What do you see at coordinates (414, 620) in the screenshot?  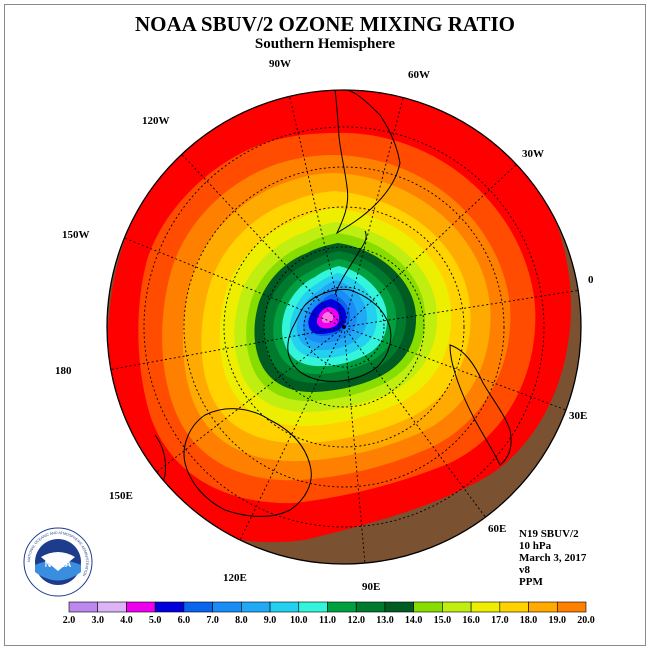 I see `colorbar-tick-label: 14.0` at bounding box center [414, 620].